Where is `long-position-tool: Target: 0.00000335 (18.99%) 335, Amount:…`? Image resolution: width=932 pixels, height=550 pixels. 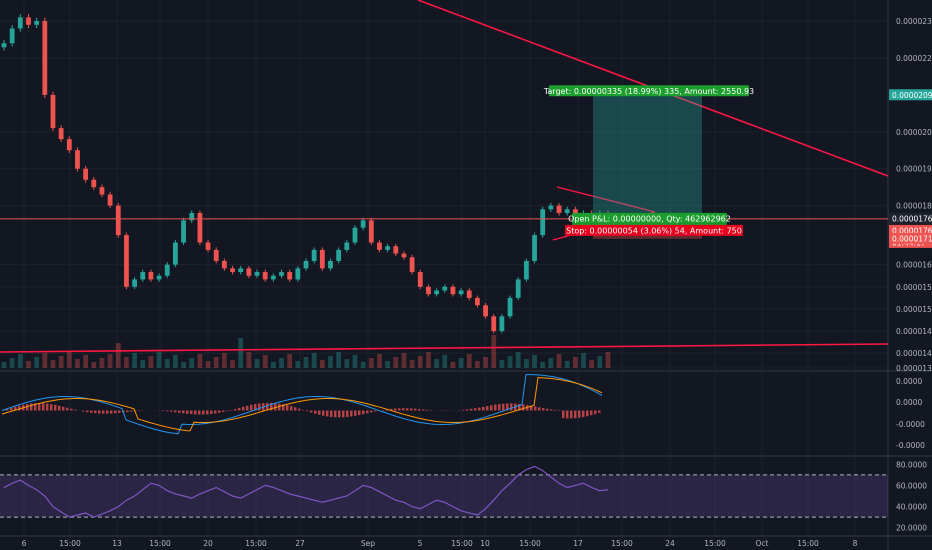
long-position-tool: Target: 0.00000335 (18.99%) 335, Amount:… is located at coordinates (648, 162).